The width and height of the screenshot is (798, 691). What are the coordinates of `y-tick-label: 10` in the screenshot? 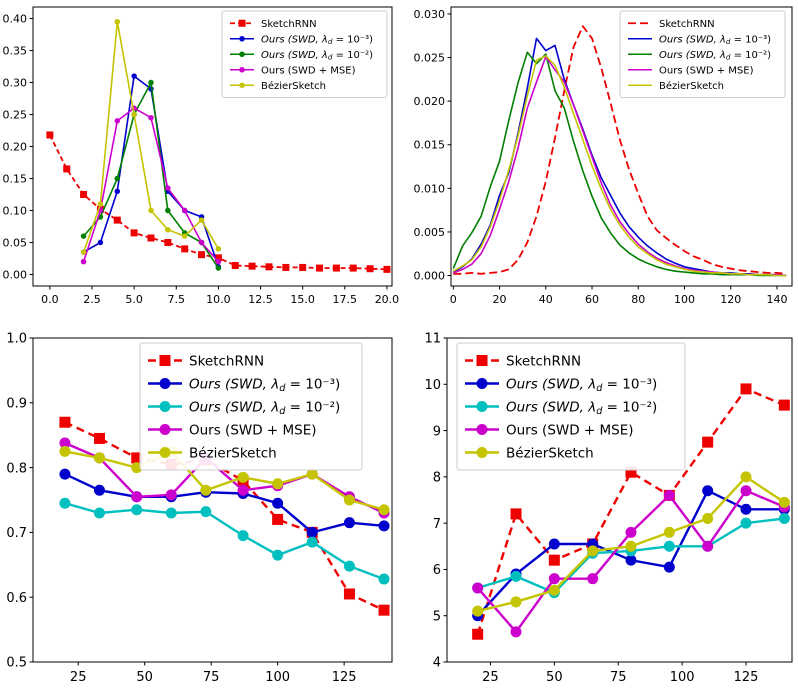 It's located at (432, 385).